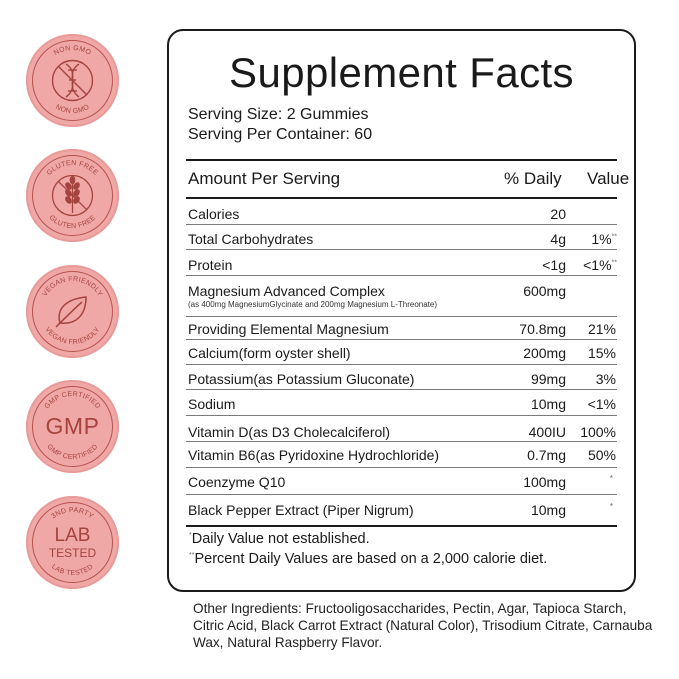 The height and width of the screenshot is (679, 679). I want to click on dna-crossed-icon, so click(72, 80).